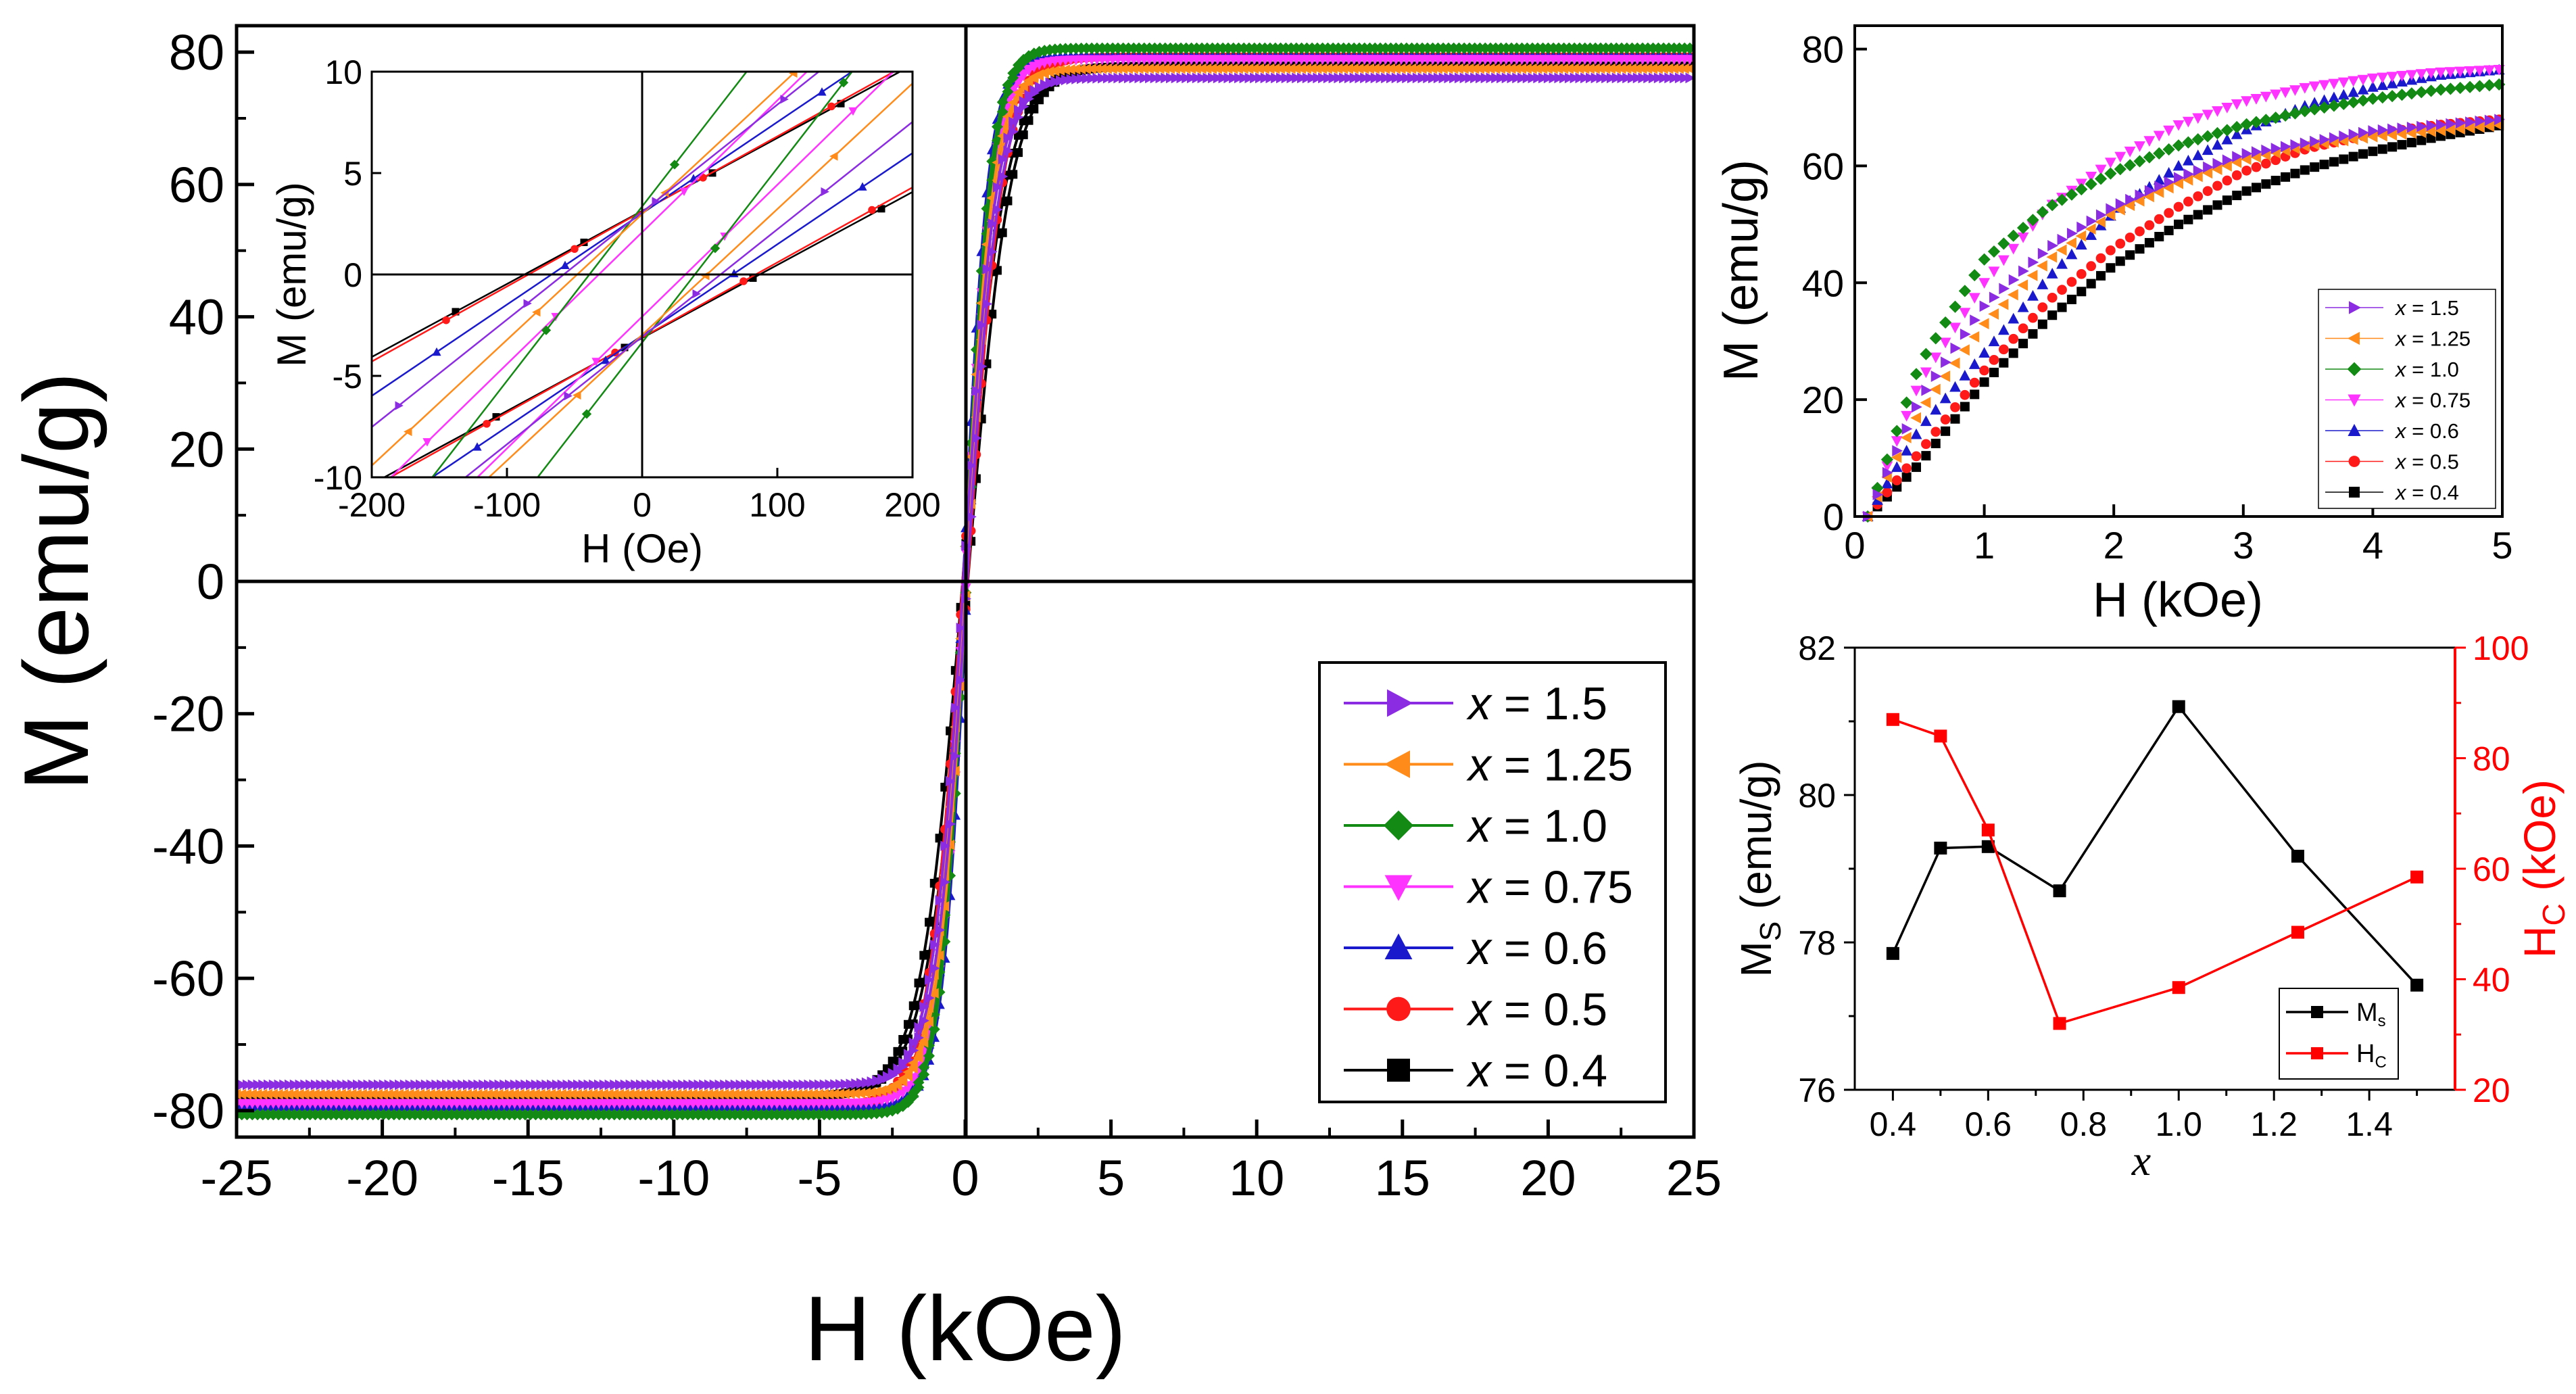 This screenshot has width=2576, height=1394. I want to click on main-legend-label: x = 0.5, so click(1536, 1010).